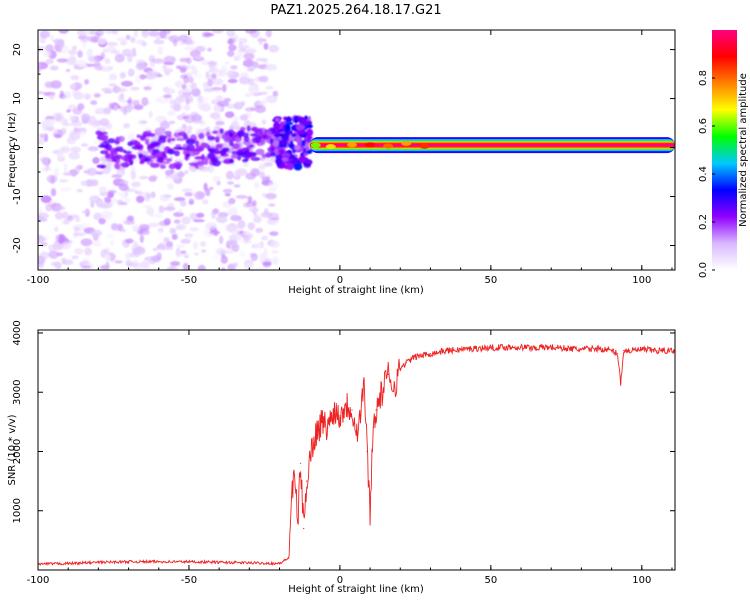 The image size is (750, 600). Describe the element at coordinates (724, 150) in the screenshot. I see `colorbar-gradient` at that location.